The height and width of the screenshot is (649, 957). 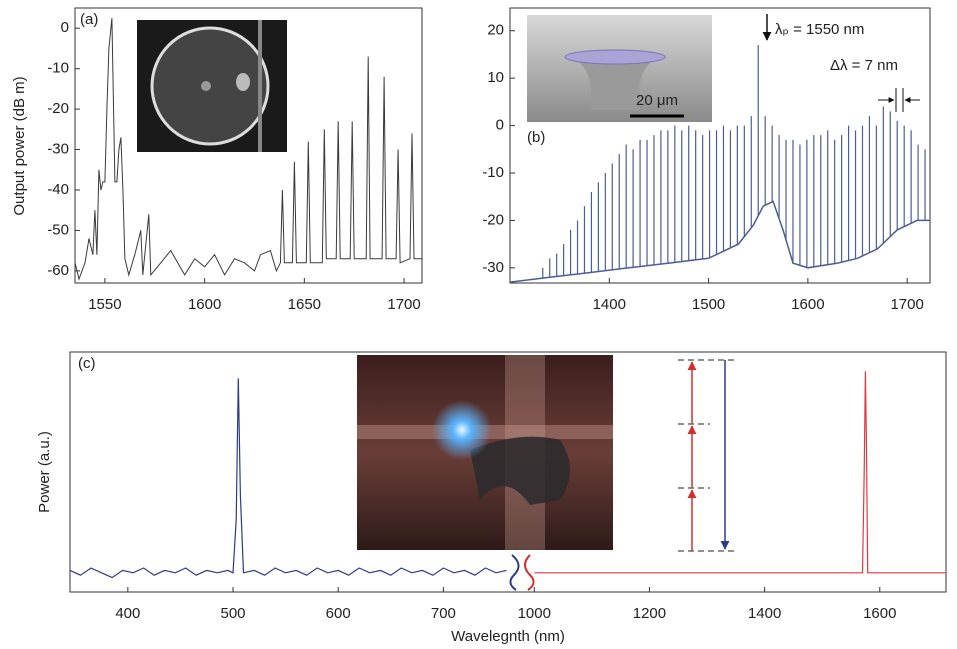 What do you see at coordinates (615, 85) in the screenshot?
I see `pillar` at bounding box center [615, 85].